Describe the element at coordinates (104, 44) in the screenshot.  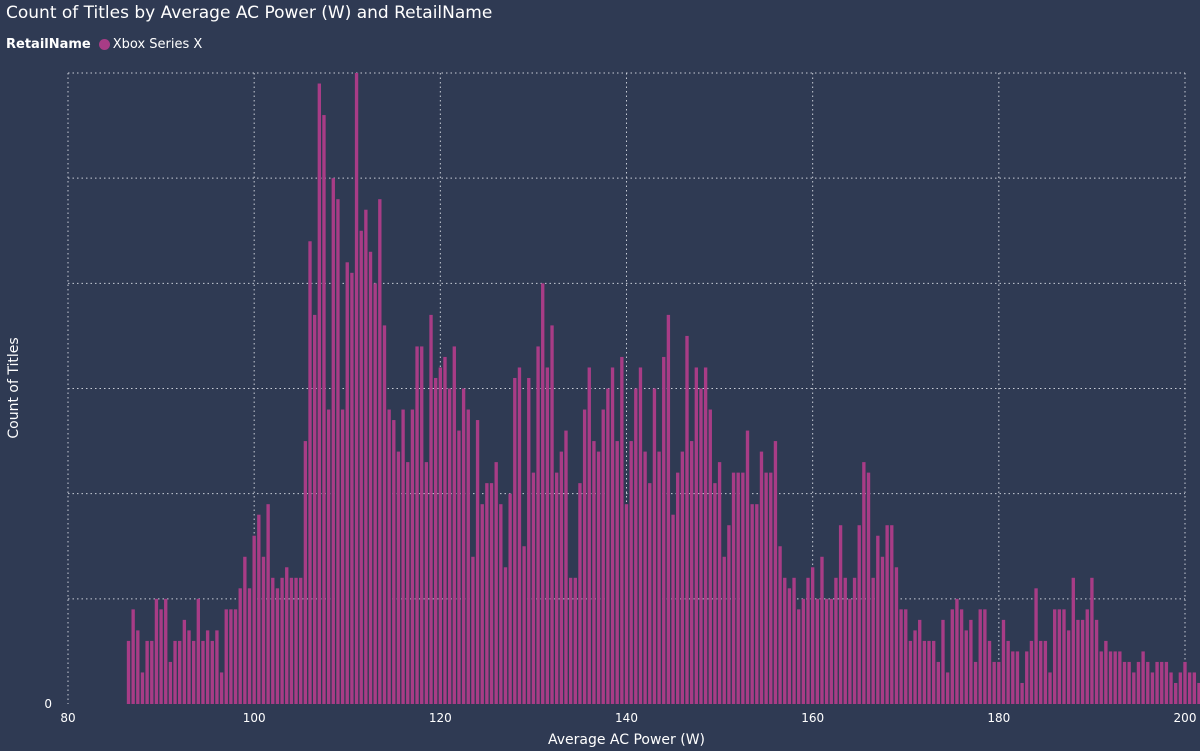
I see `chart-legend: RetailName Xbox Series X` at that location.